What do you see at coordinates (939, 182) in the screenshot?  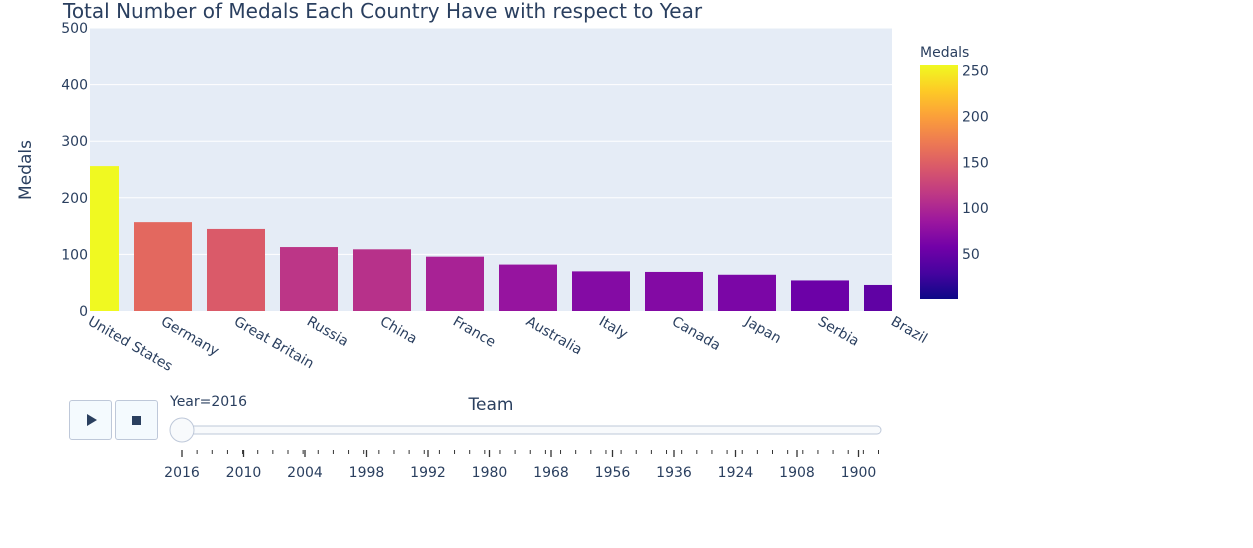 I see `colorbar` at bounding box center [939, 182].